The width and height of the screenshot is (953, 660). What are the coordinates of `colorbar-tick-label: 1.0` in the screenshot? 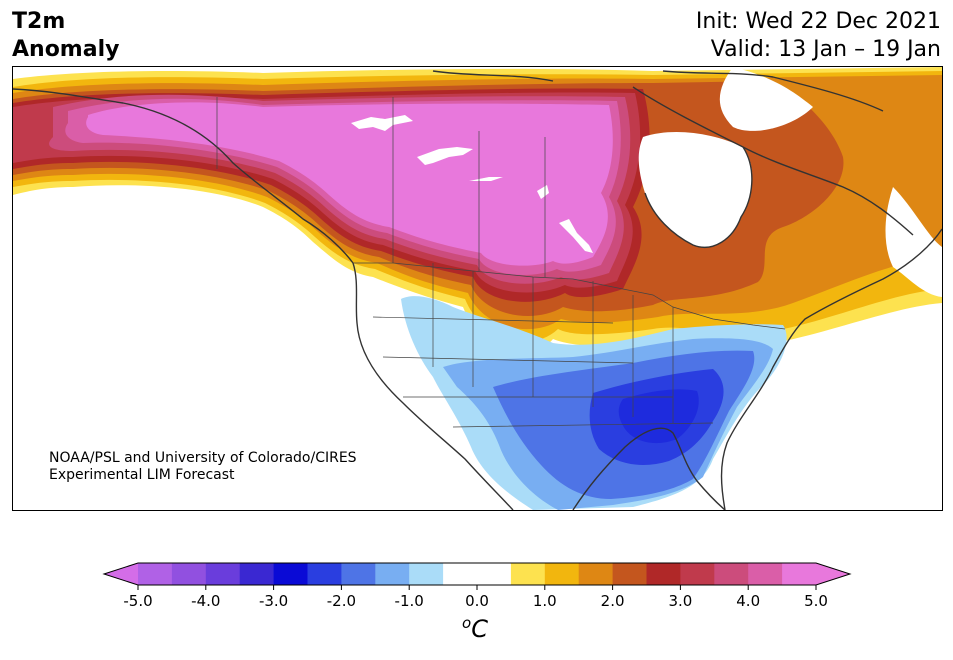 It's located at (545, 601).